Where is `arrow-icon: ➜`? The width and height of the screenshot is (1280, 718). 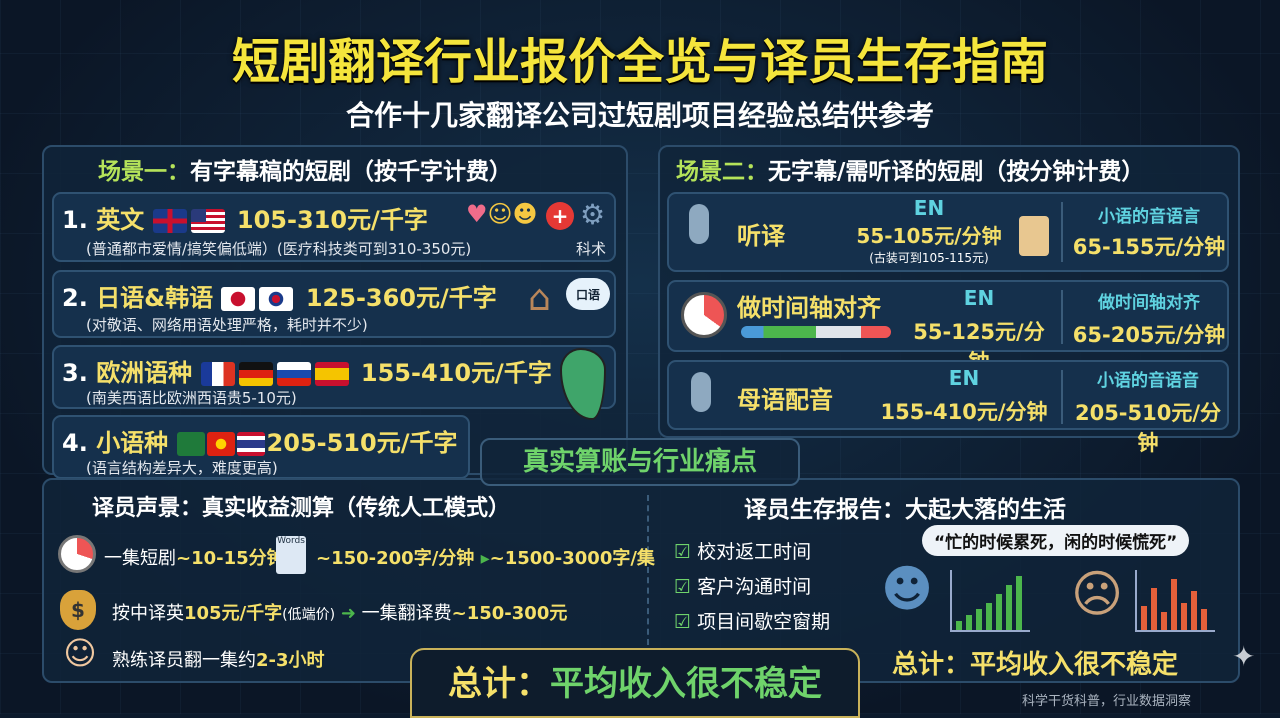
arrow-icon: ➜ is located at coordinates (348, 613).